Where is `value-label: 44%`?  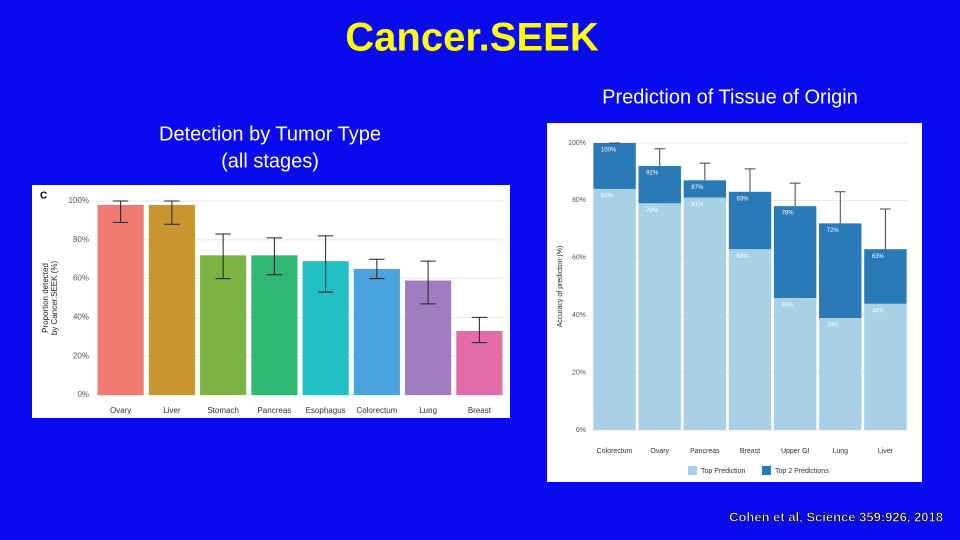 value-label: 44% is located at coordinates (878, 311).